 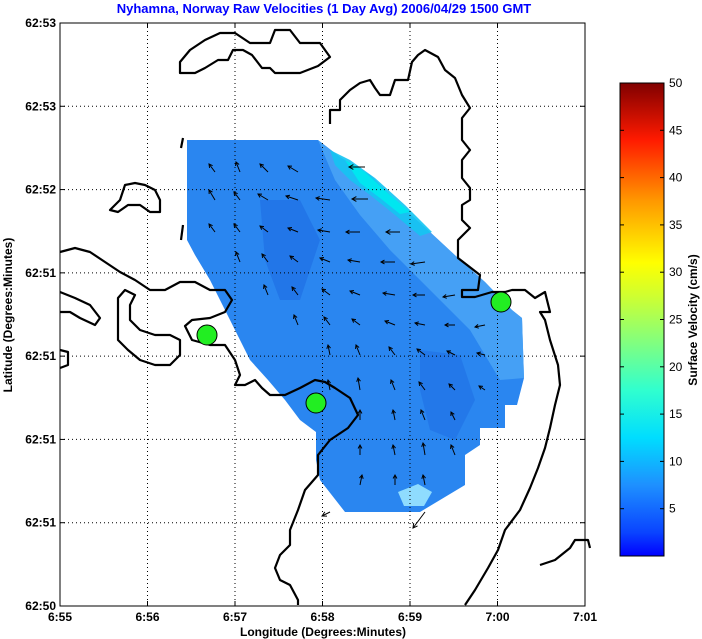 What do you see at coordinates (565, 552) in the screenshot?
I see `coastline-south-tail` at bounding box center [565, 552].